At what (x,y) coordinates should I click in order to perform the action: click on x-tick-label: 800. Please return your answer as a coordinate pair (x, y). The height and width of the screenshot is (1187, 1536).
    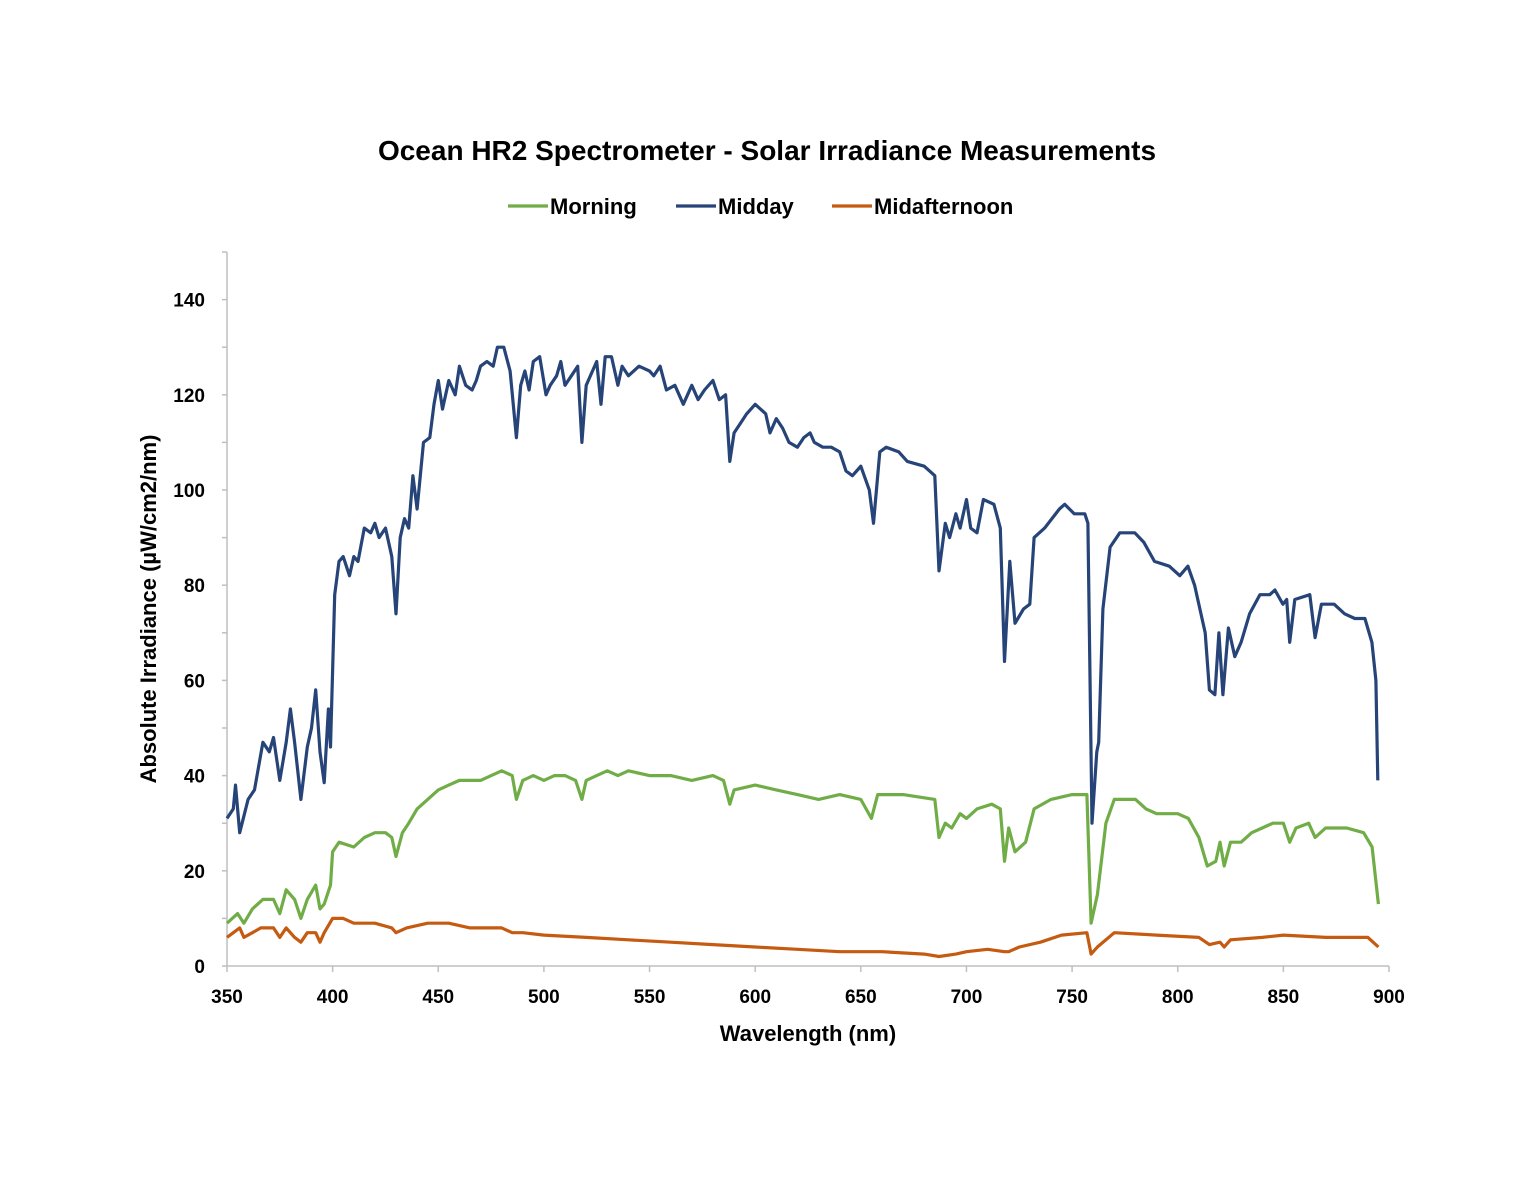
    Looking at the image, I should click on (1178, 997).